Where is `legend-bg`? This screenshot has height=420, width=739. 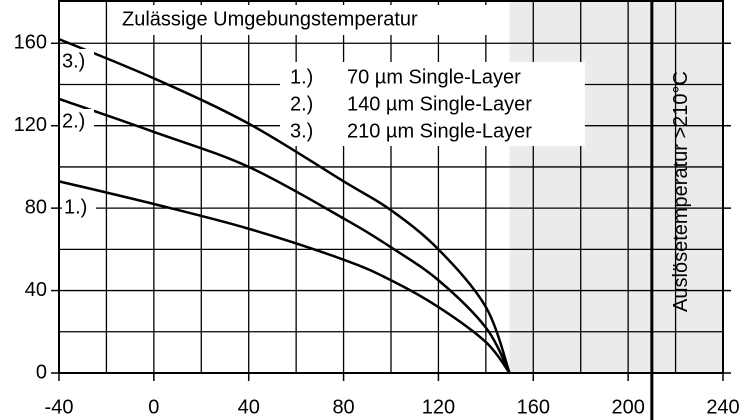
legend-bg is located at coordinates (432, 104).